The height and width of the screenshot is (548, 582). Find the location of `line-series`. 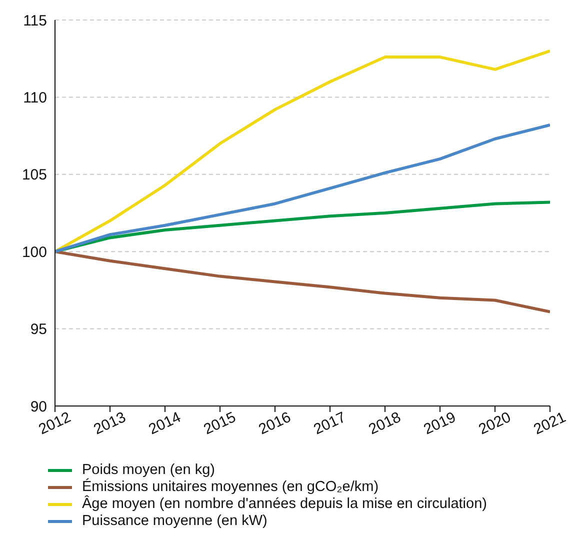

line-series is located at coordinates (302, 282).